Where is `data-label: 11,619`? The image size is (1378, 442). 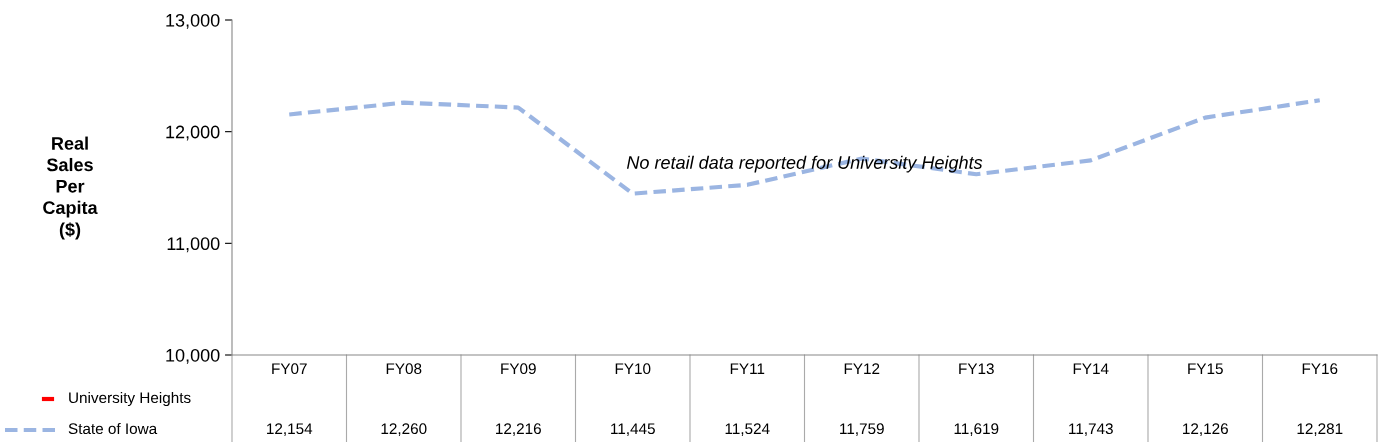
data-label: 11,619 is located at coordinates (976, 429).